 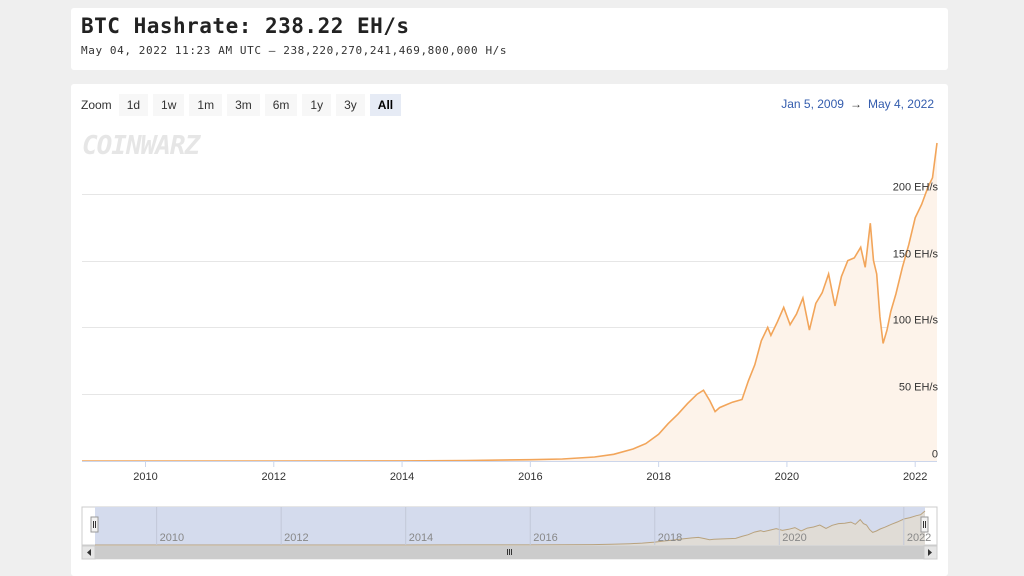 I want to click on navigator-x-label: 2012, so click(x=296, y=538).